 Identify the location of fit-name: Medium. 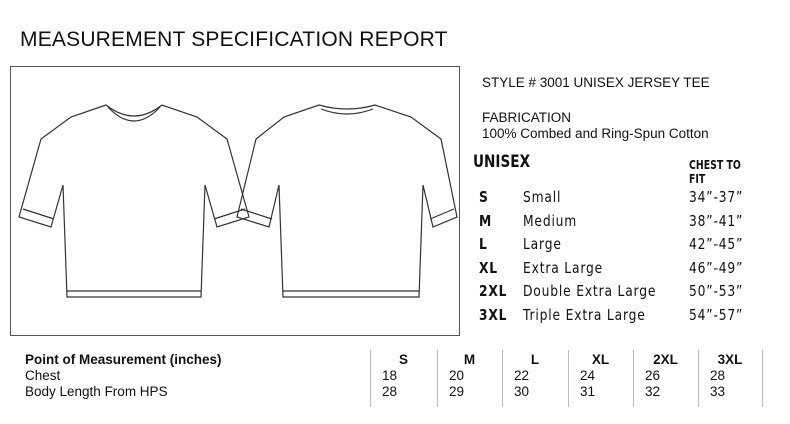
(550, 220).